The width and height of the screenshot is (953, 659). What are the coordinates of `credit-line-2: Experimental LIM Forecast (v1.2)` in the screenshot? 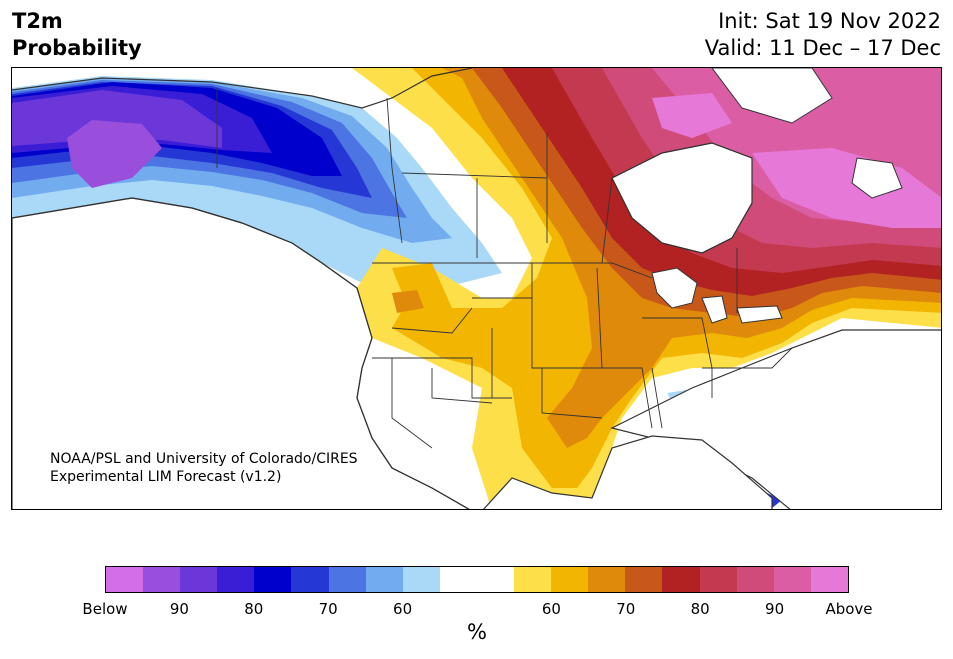 It's located at (165, 477).